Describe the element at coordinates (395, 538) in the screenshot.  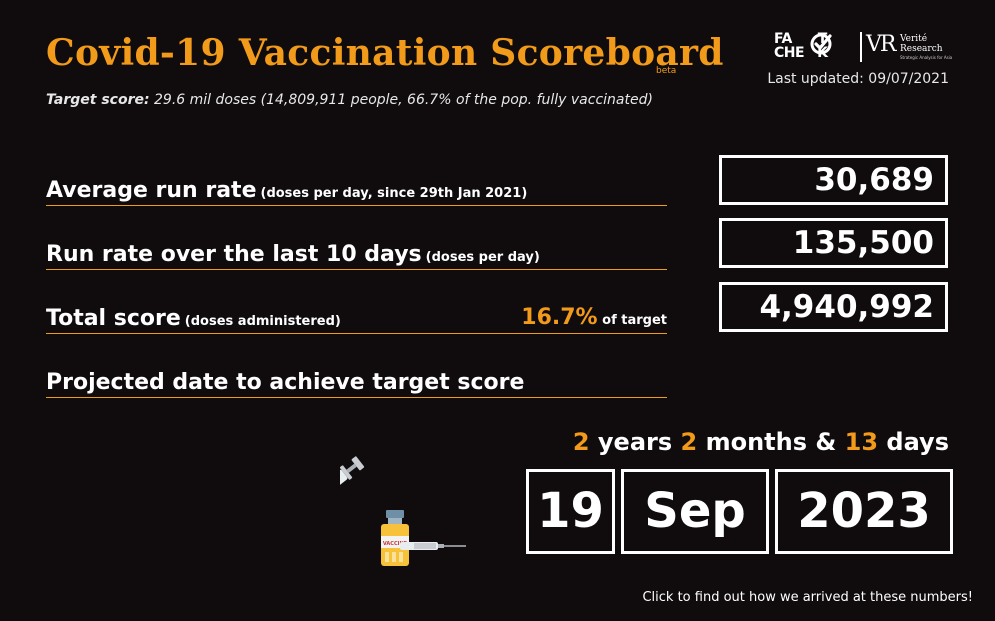
I see `vaccine-vial-icon: VACCINE` at that location.